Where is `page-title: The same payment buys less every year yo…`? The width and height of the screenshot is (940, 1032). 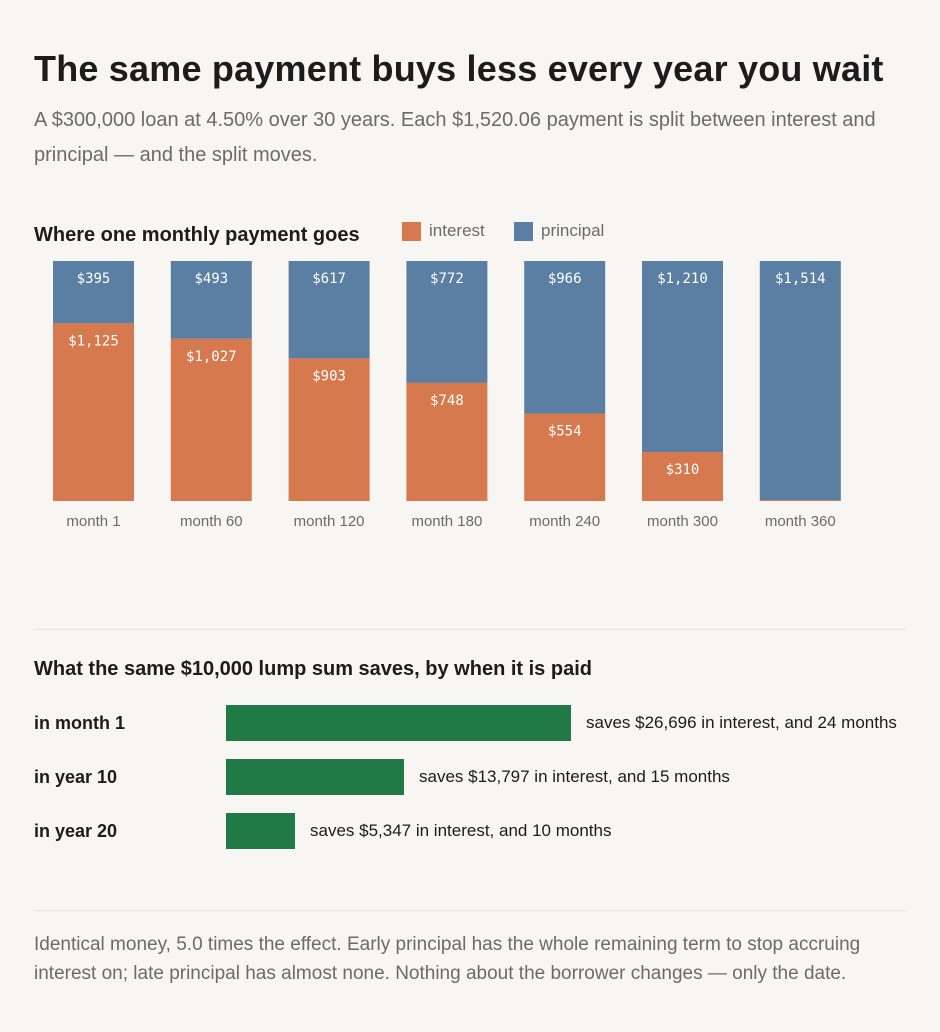
page-title: The same payment buys less every year yo… is located at coordinates (459, 68).